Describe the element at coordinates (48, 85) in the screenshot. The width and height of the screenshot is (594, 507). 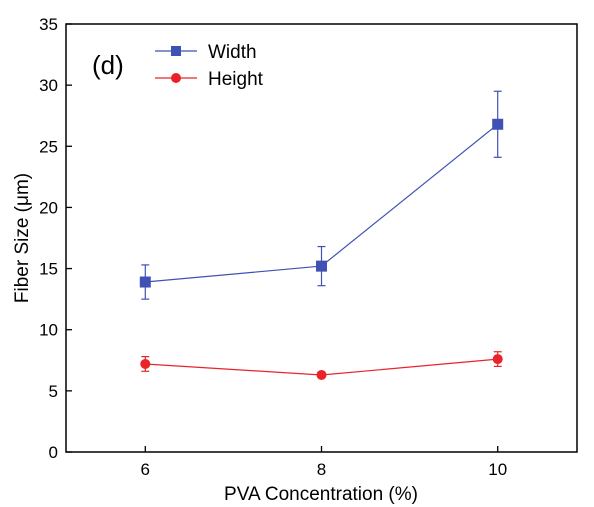
I see `y-tick-label: 30` at that location.